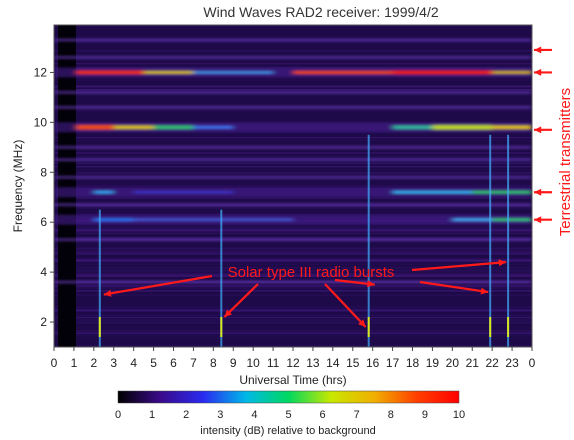 Image resolution: width=574 pixels, height=440 pixels. I want to click on x-axis-label: Universal Time (hrs), so click(292, 380).